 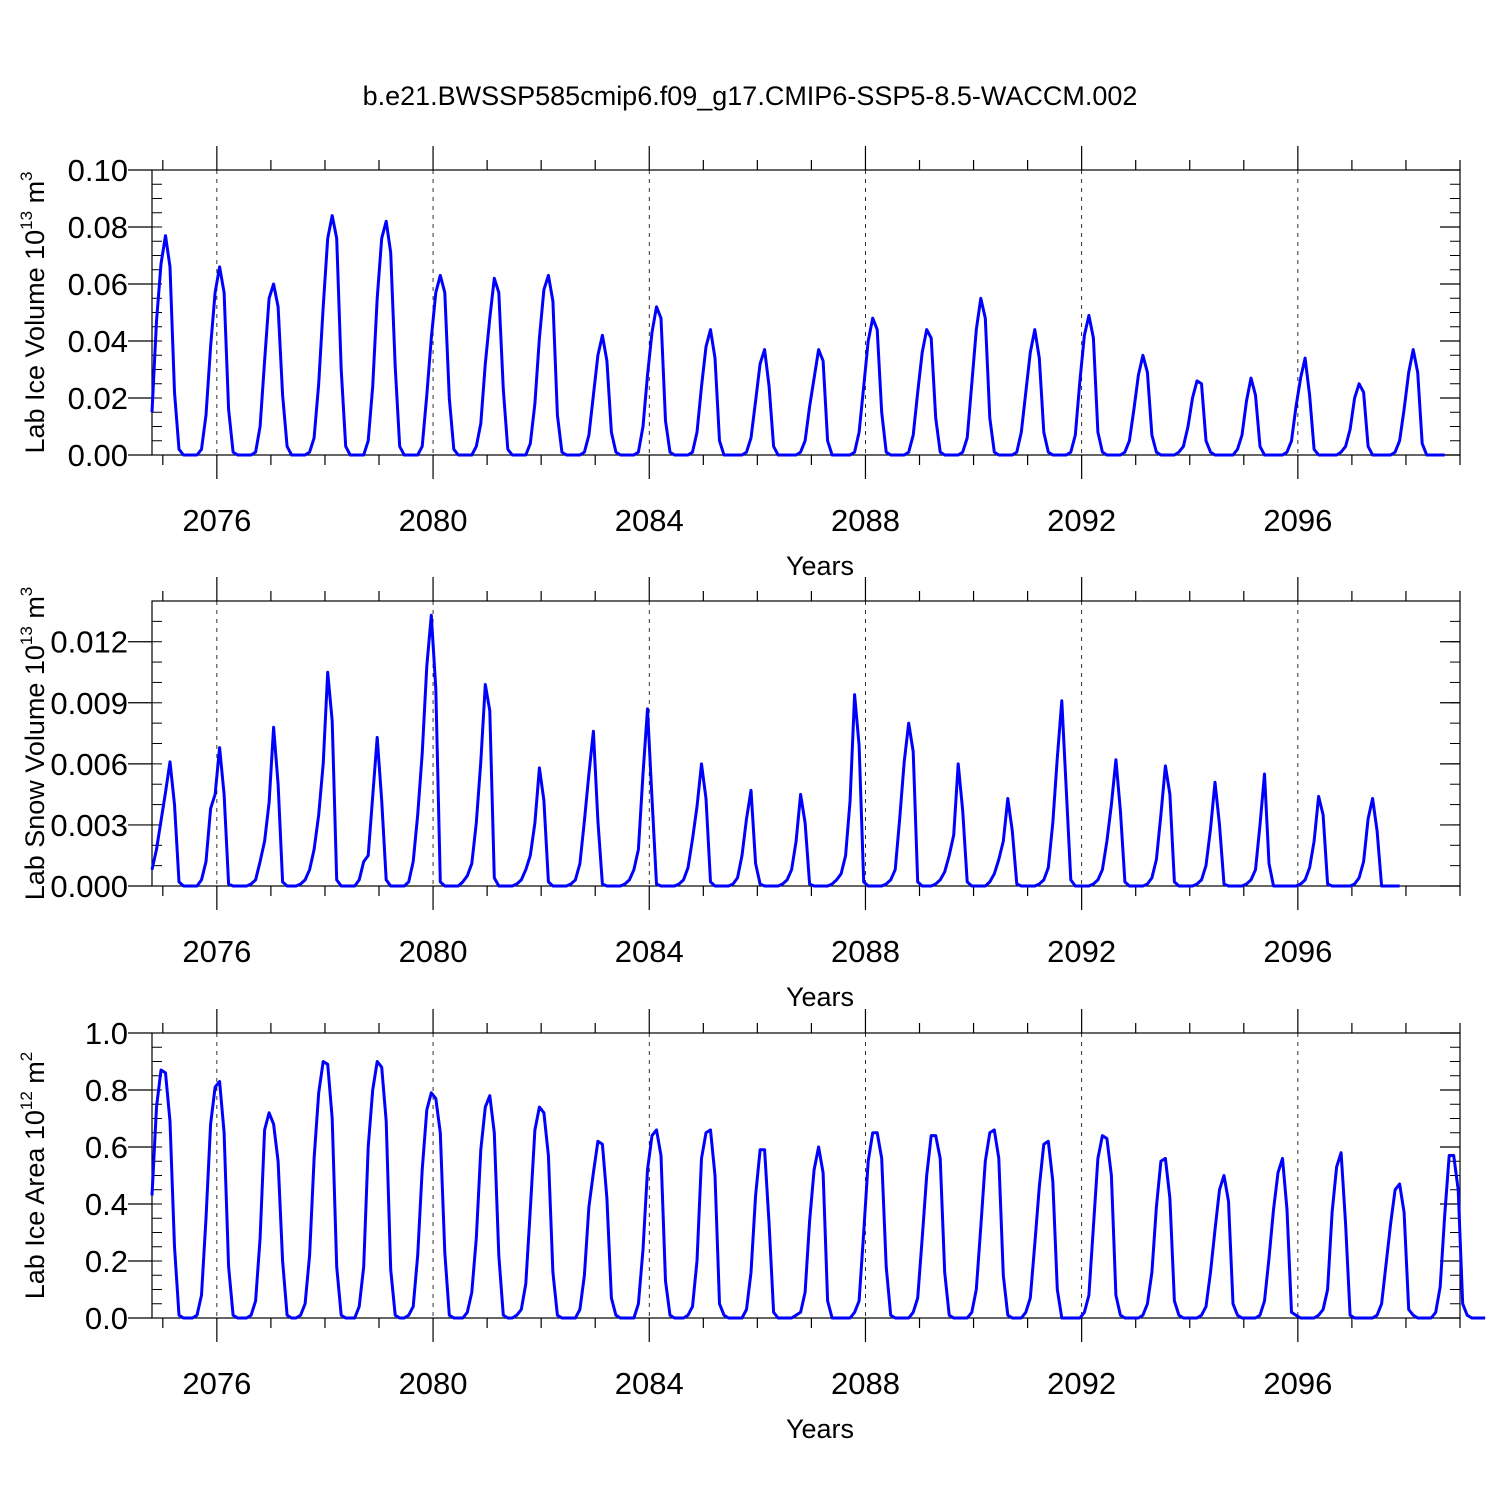 What do you see at coordinates (89, 825) in the screenshot?
I see `y-tick-label: 0.003` at bounding box center [89, 825].